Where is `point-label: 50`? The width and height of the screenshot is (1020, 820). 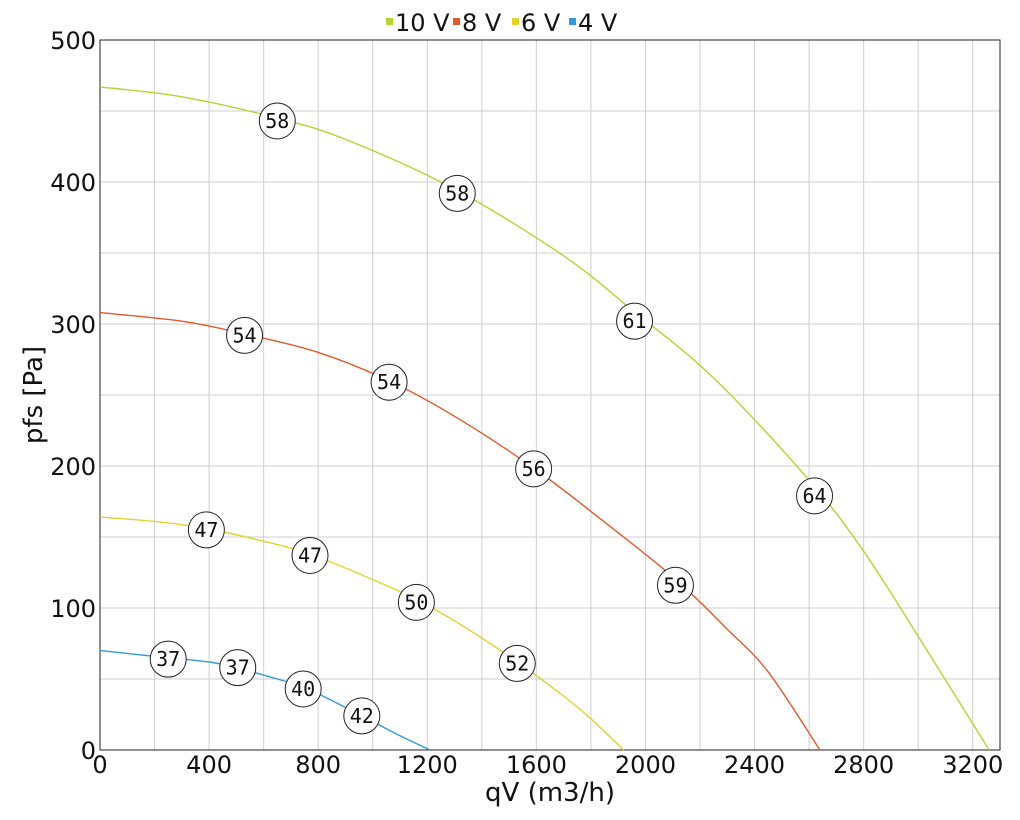
point-label: 50 is located at coordinates (416, 602).